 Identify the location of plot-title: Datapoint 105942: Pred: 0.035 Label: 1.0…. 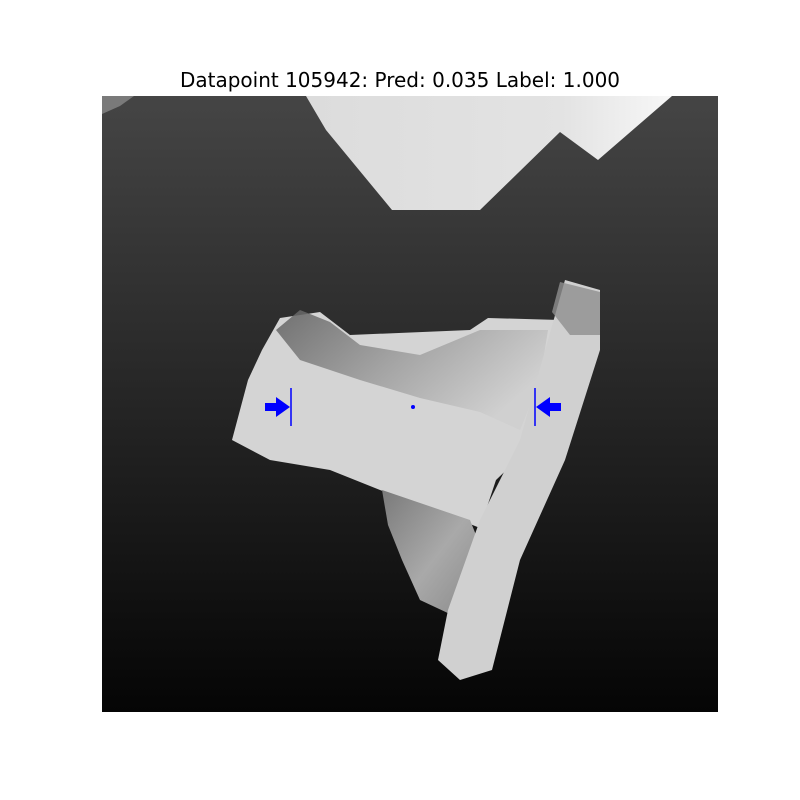
(400, 80).